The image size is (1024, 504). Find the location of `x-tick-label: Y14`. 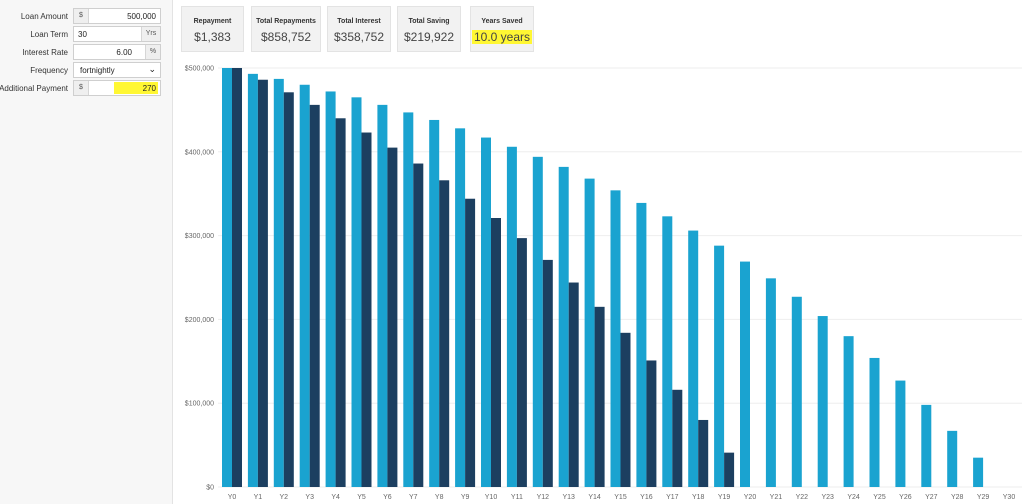

x-tick-label: Y14 is located at coordinates (594, 497).